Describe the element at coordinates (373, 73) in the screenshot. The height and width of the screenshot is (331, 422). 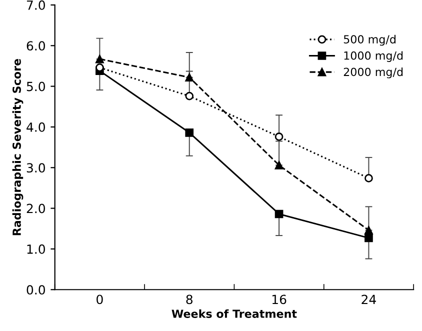
I see `legend-label: 2000 mg/d` at that location.